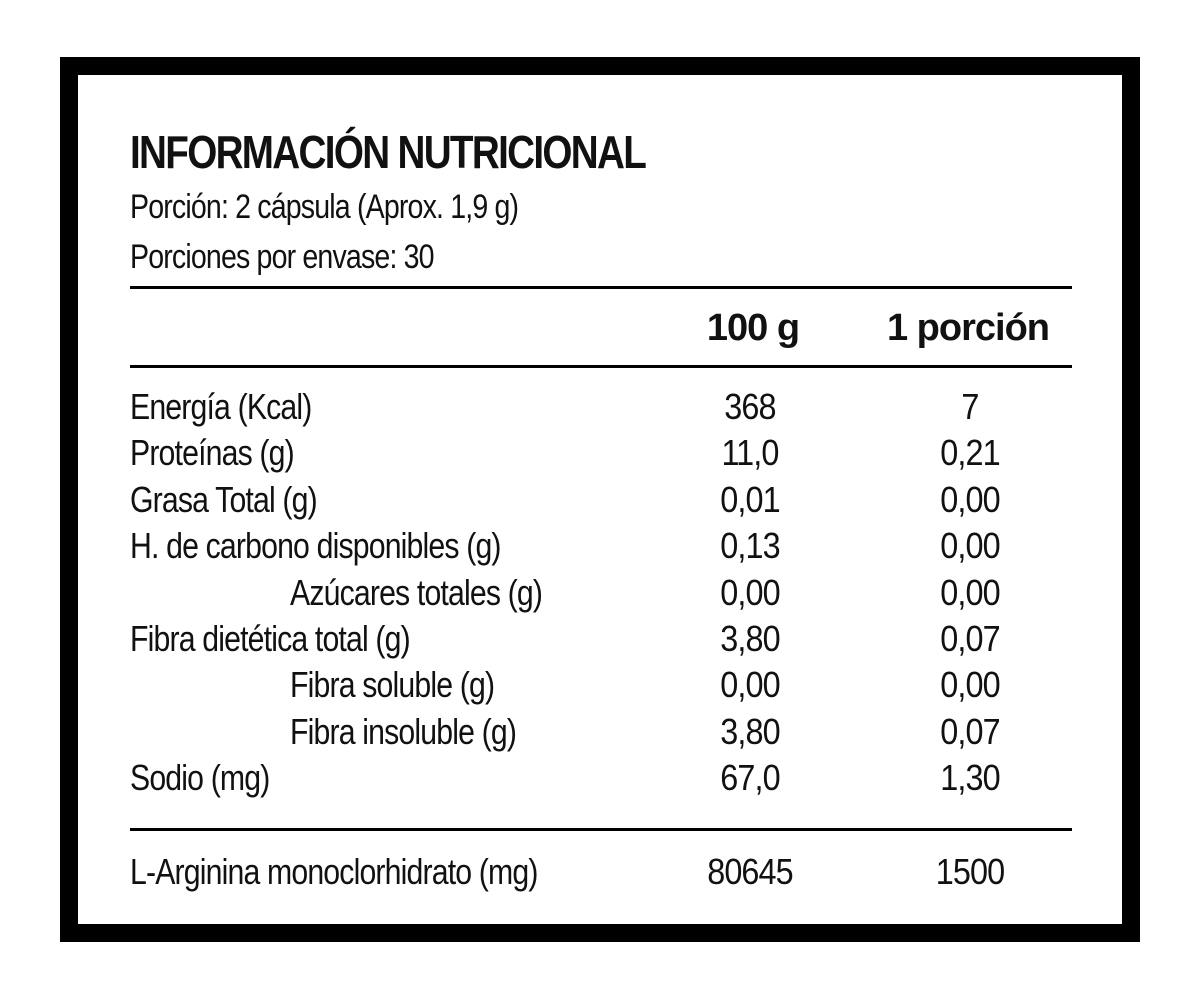 This screenshot has width=1200, height=1000. What do you see at coordinates (601, 405) in the screenshot?
I see `nutrient-row: Energía (Kcal) 368 7` at bounding box center [601, 405].